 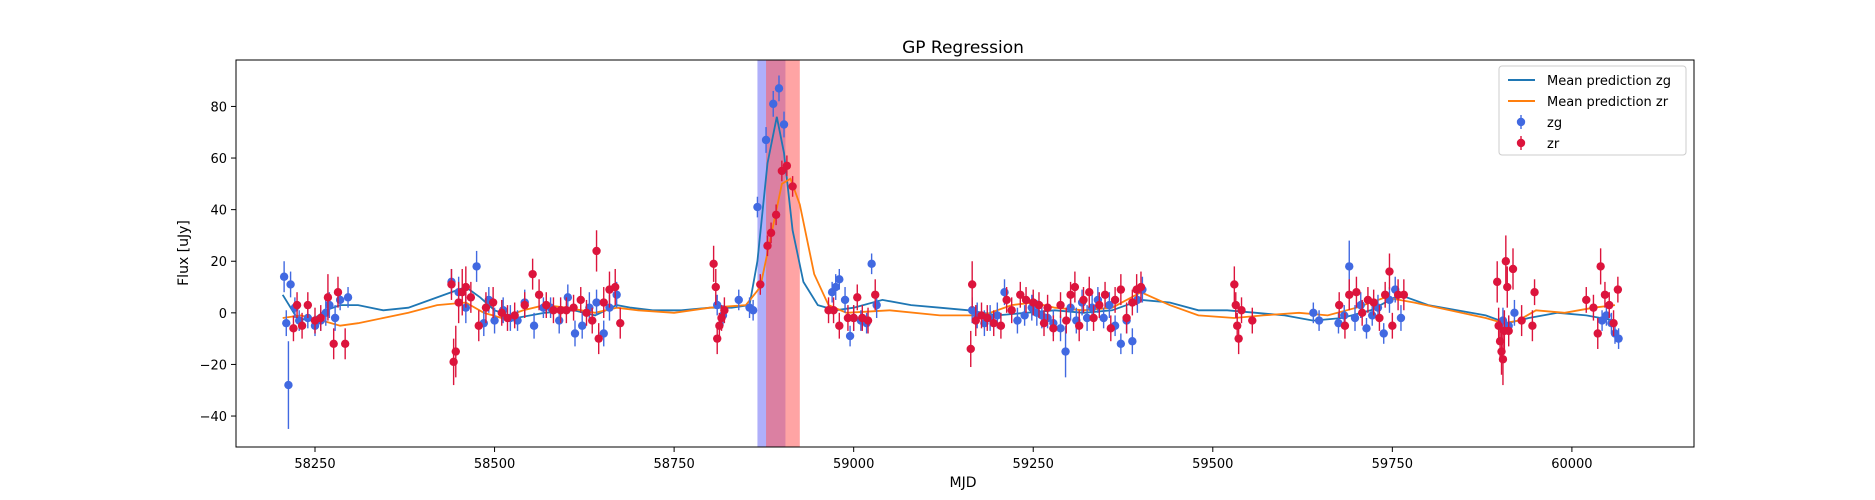 What do you see at coordinates (963, 48) in the screenshot?
I see `chart-title: GP Regression` at bounding box center [963, 48].